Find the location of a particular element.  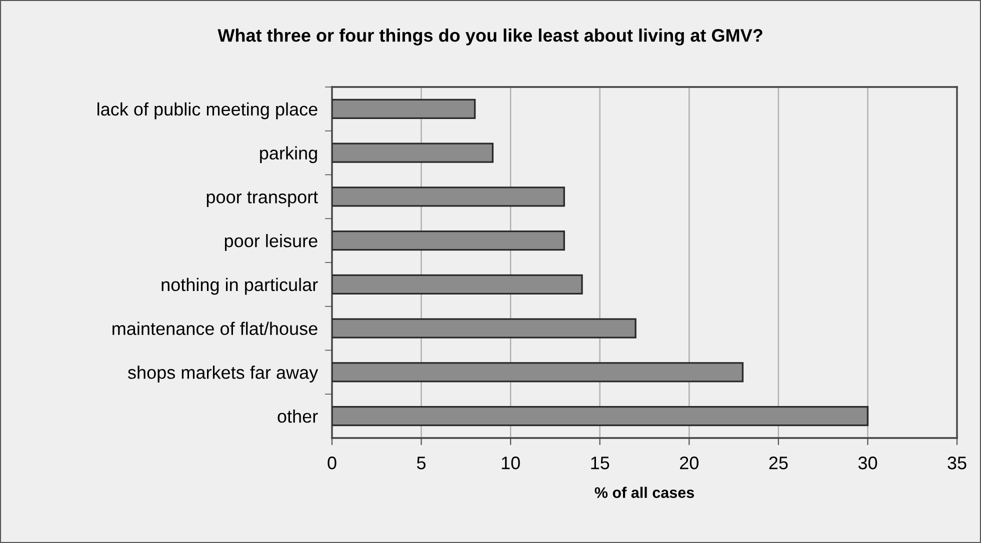

x-tick-label: 15 is located at coordinates (600, 463).